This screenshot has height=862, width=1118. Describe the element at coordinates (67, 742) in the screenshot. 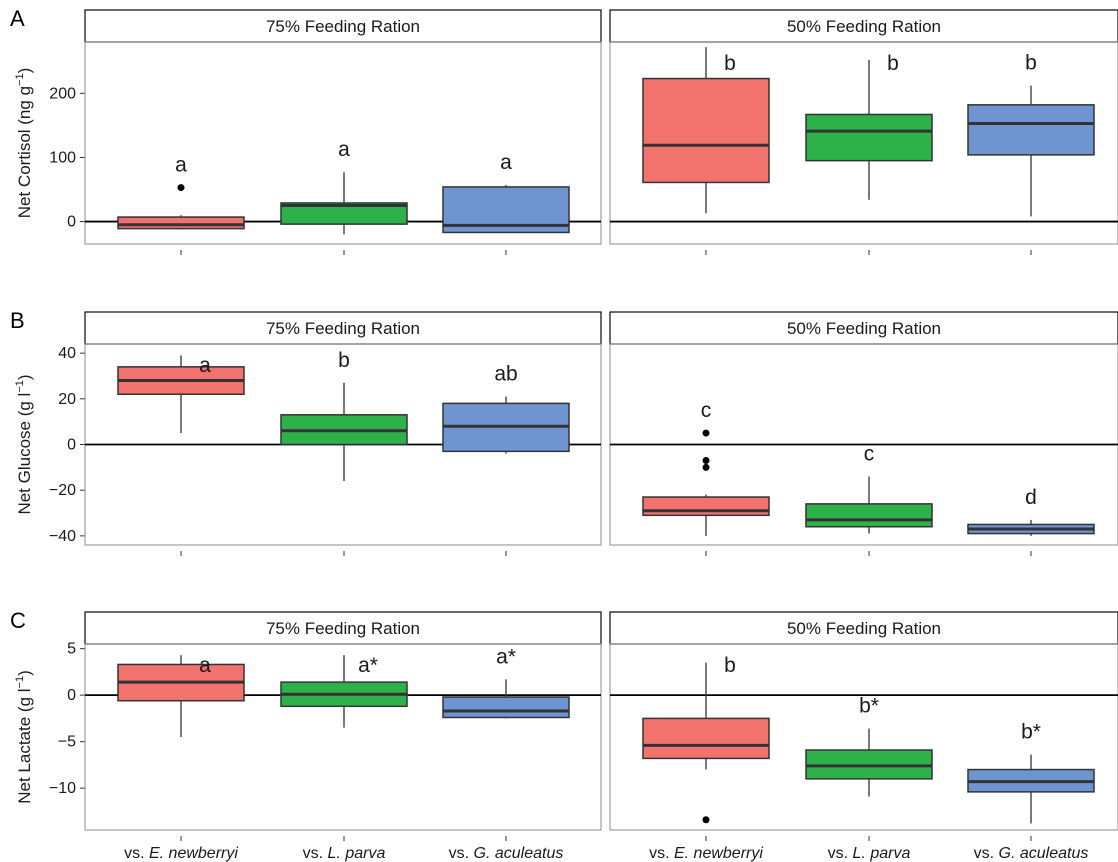

I see `y-tick-label: −5` at that location.